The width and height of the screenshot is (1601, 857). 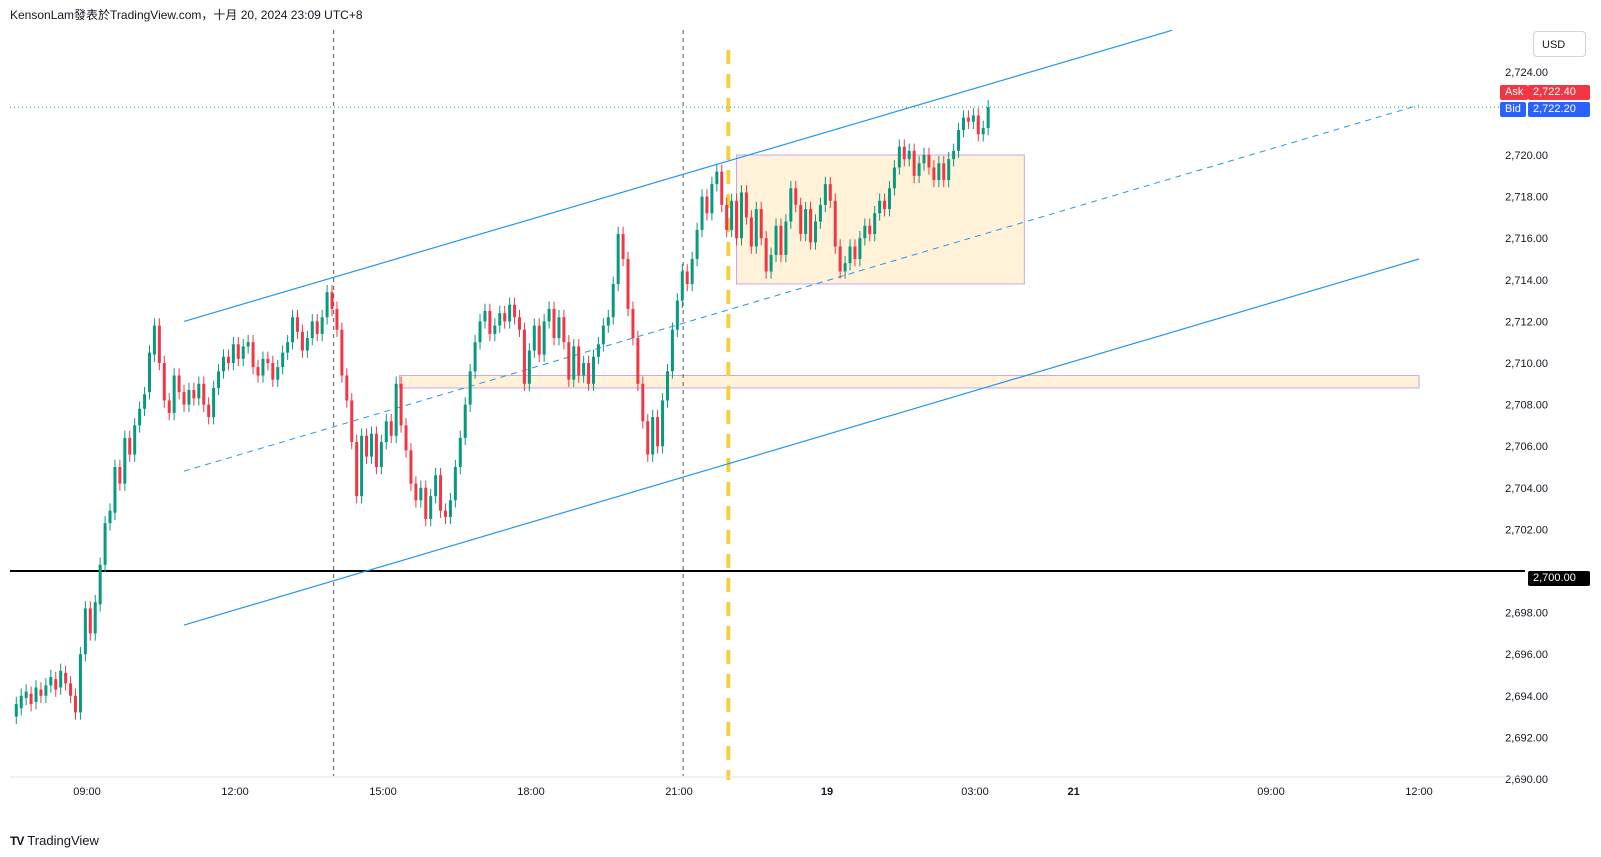 I want to click on x-axis-tick-label: 12:00, so click(x=235, y=792).